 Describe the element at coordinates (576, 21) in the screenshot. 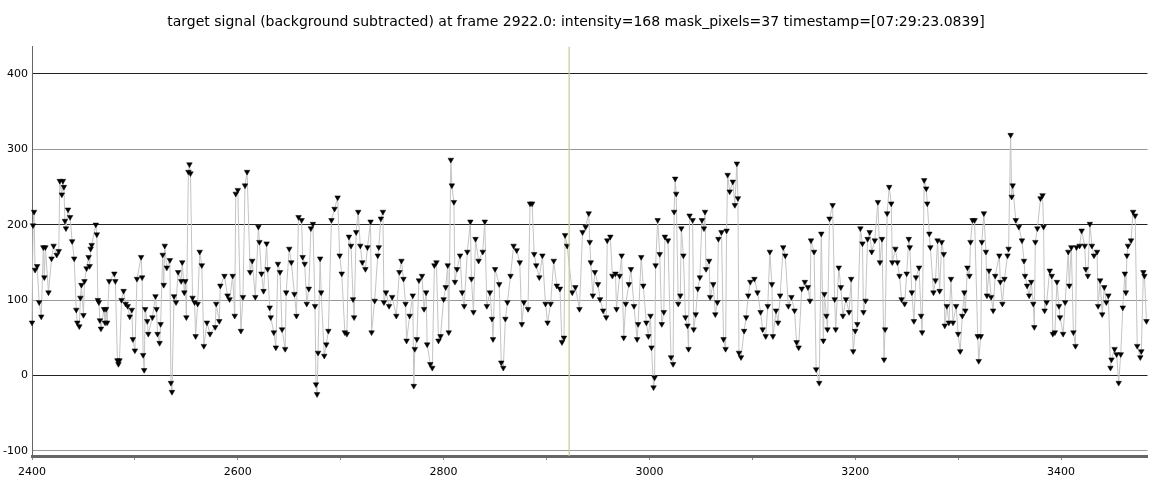

I see `chart-title: target signal (background subtracted) at frame 2922.0: intensity=168 mask_pixels=37 timestamp=[07:29:23.0839]` at that location.